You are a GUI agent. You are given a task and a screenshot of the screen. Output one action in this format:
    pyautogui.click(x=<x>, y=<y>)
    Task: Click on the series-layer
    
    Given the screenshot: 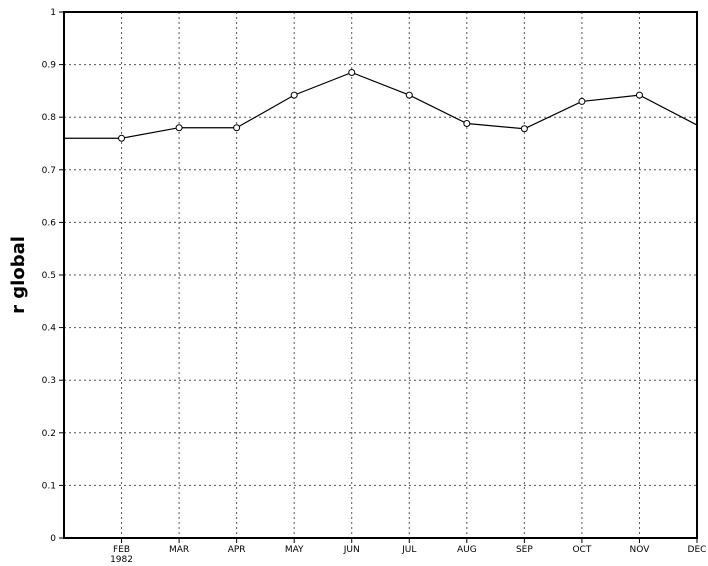 What is the action you would take?
    pyautogui.click(x=381, y=105)
    